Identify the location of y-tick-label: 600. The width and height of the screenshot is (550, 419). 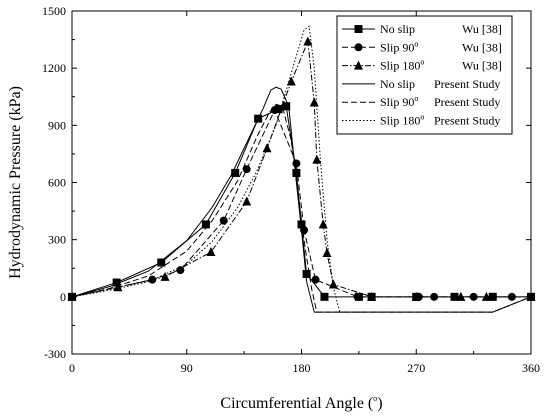
(57, 183).